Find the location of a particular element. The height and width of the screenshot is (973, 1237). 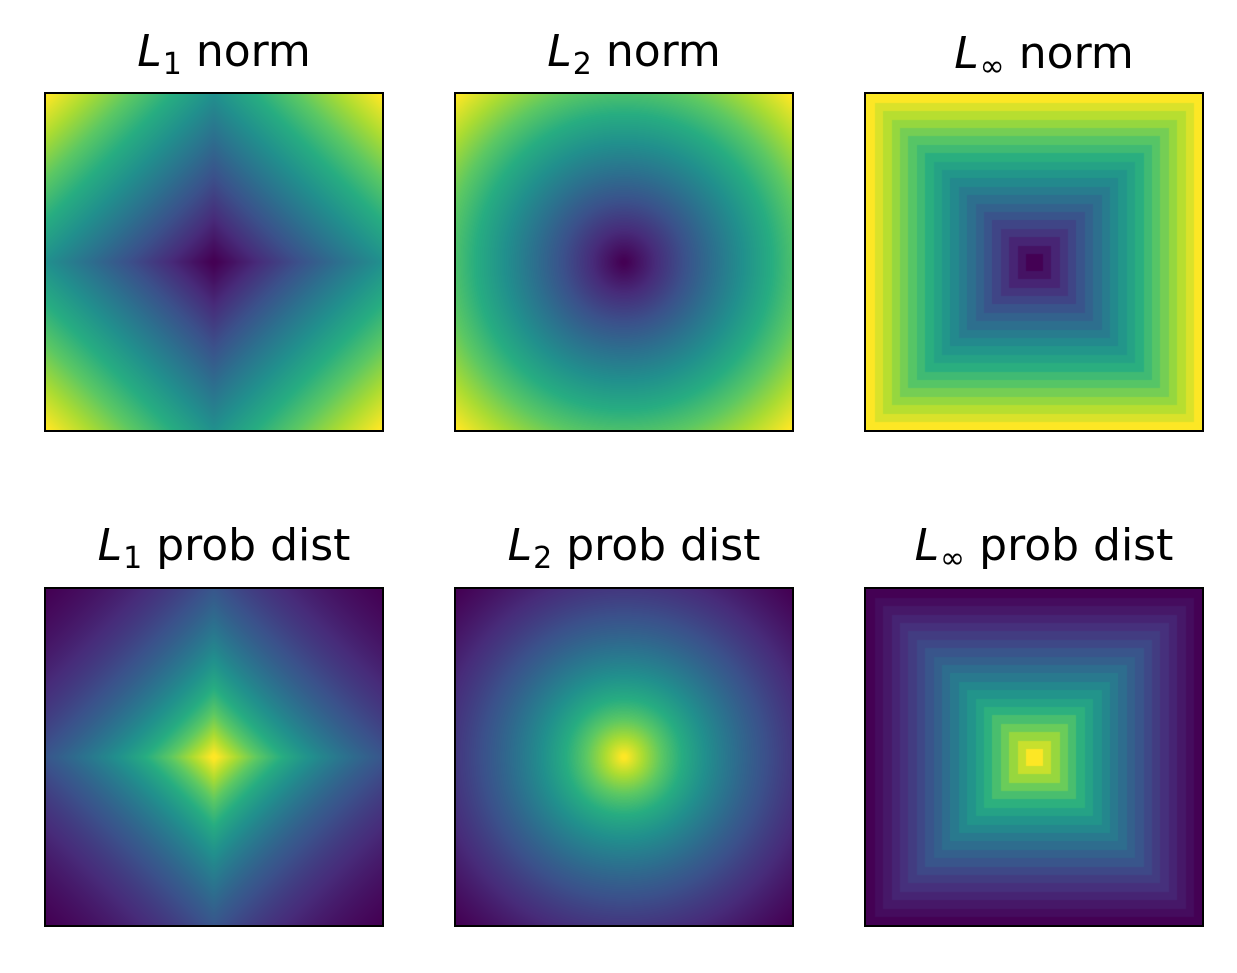

heatmap-l1-norm is located at coordinates (214, 262).